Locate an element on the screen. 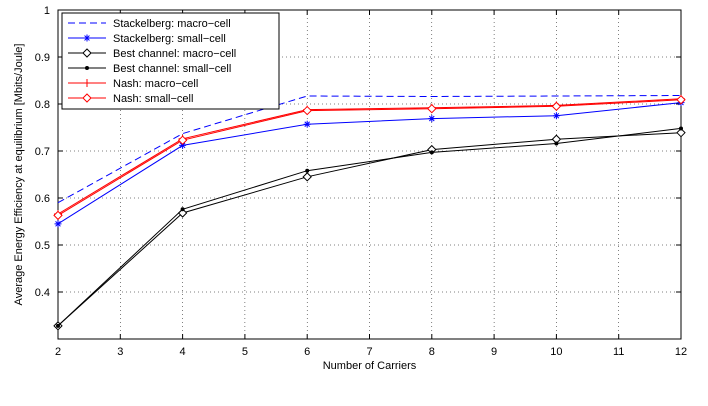  x-tick-label: 12 is located at coordinates (681, 352).